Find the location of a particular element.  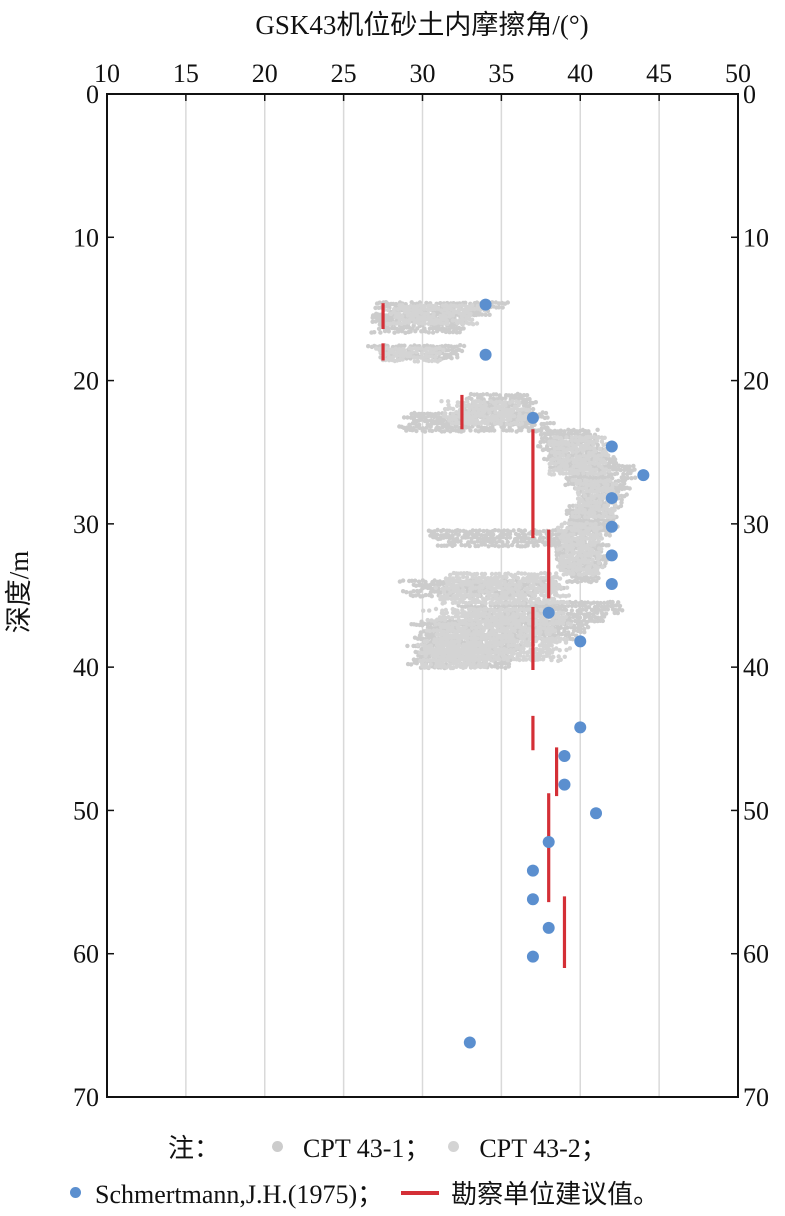

legend-label-schmertmann: Schmertmann,J.H.(1975)； is located at coordinates (239, 1194).